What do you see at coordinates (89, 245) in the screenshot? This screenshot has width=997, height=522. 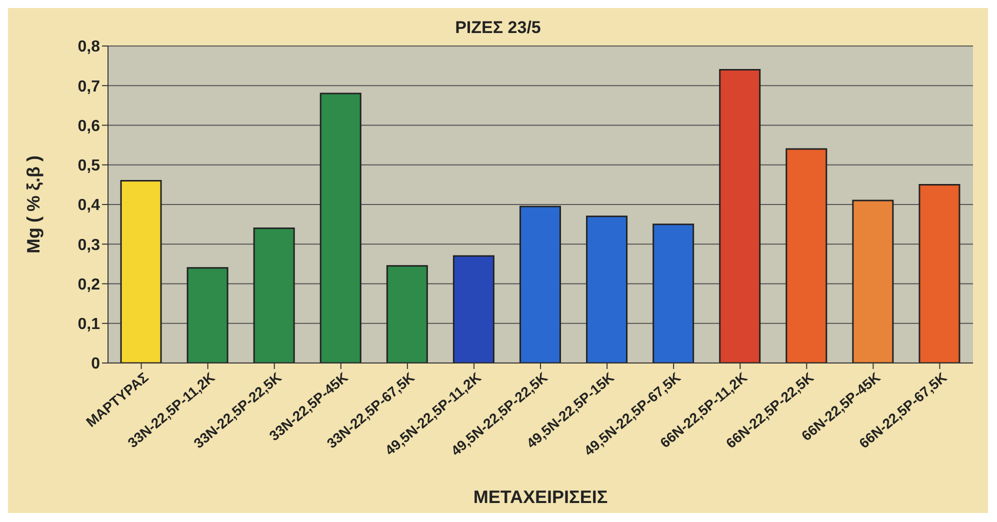 I see `y-tick-label: 0,3` at bounding box center [89, 245].